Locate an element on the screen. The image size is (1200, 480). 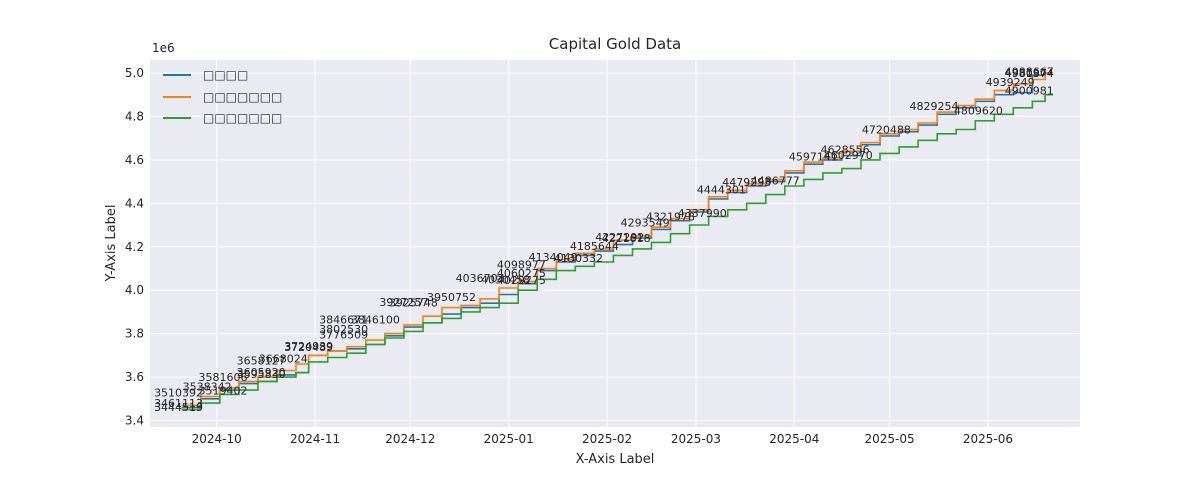
data-label: 4060275 is located at coordinates (521, 273).